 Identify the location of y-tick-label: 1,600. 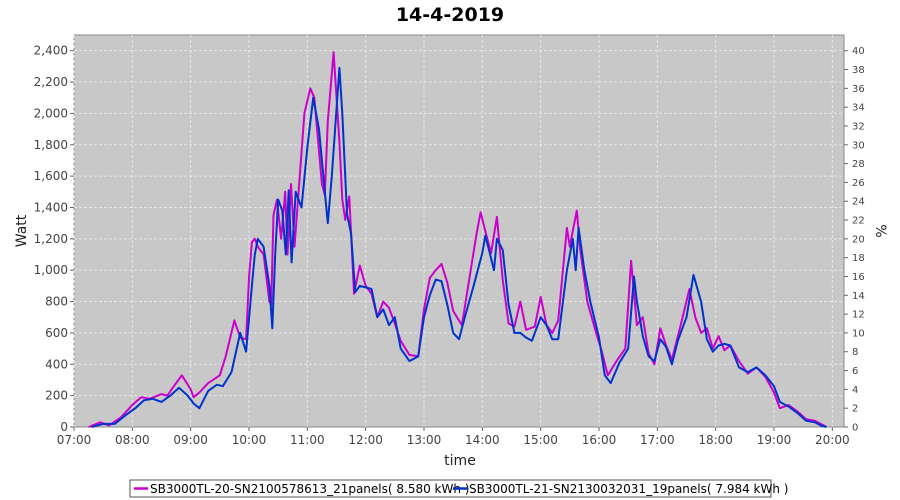
(51, 176).